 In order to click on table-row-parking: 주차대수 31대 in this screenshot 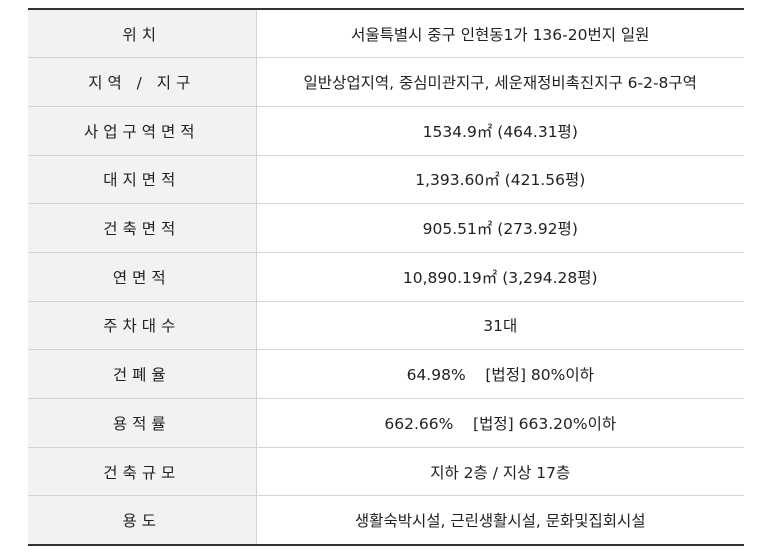, I will do `click(386, 326)`.